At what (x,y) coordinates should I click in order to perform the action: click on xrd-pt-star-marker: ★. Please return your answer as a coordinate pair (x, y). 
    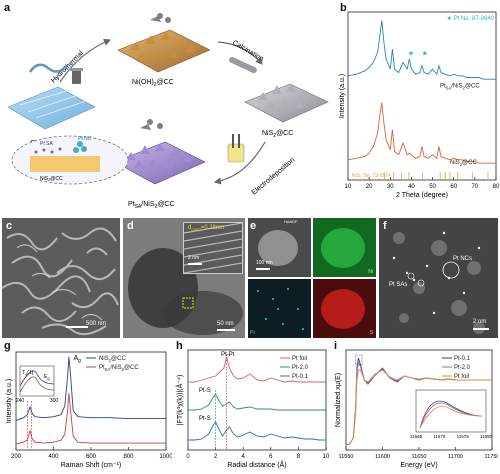
    Looking at the image, I should click on (425, 54).